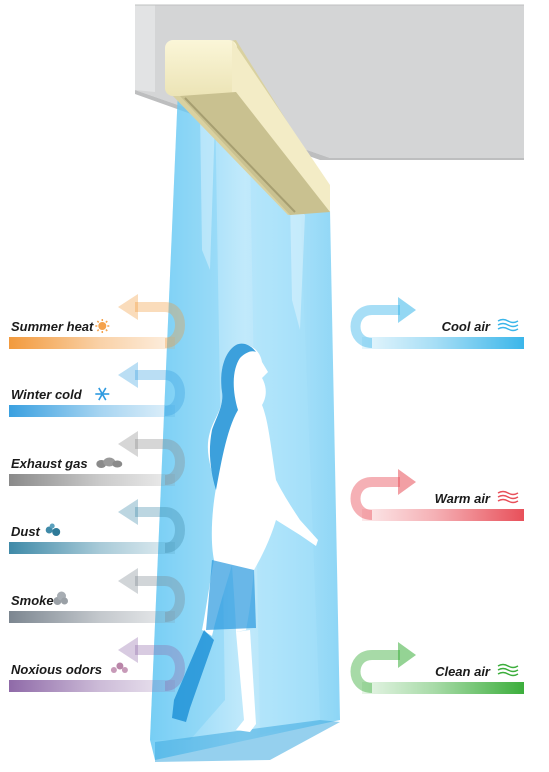  I want to click on blocked-factor-text: Exhaust gas, so click(49, 463).